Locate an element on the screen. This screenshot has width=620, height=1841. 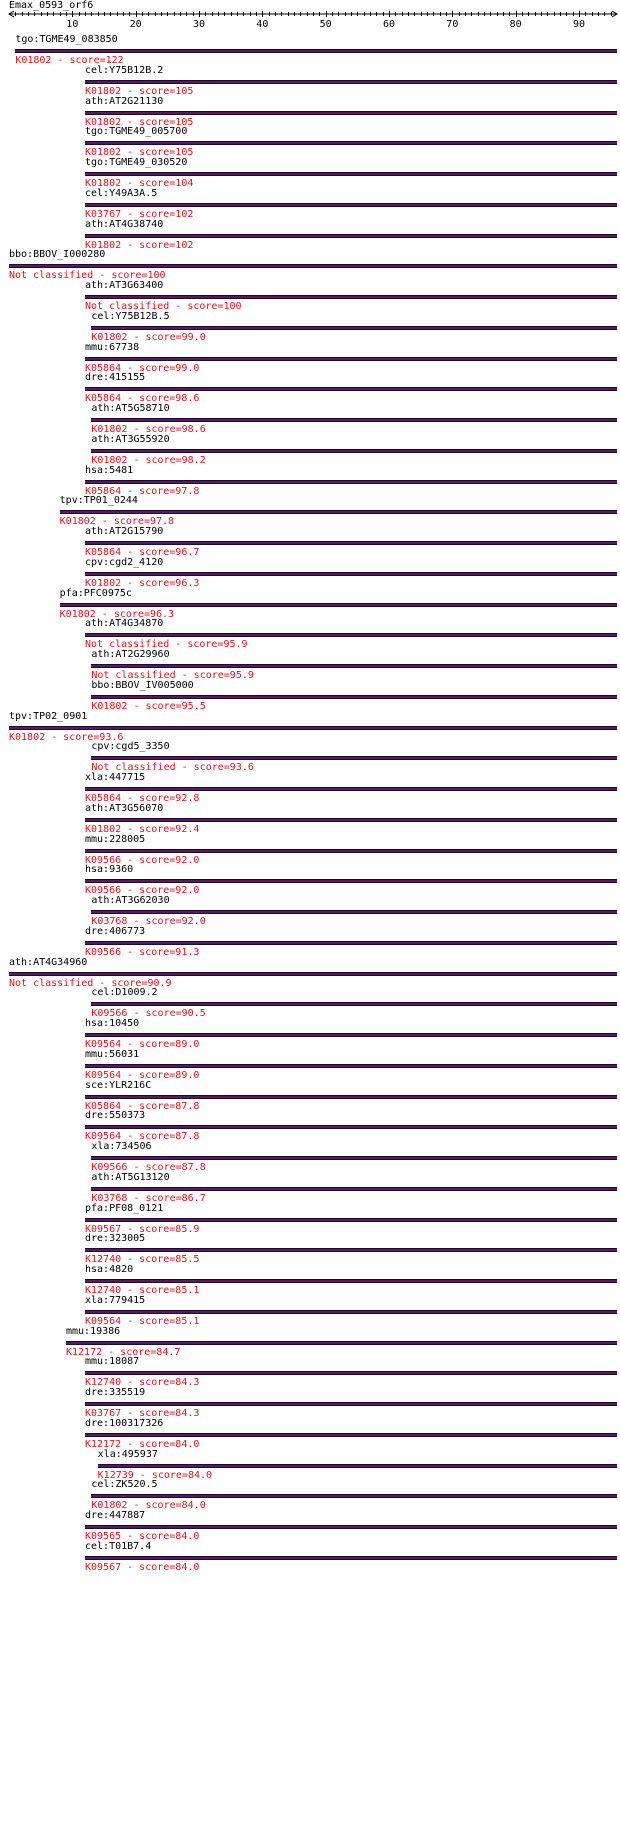
hit-name: xla:495937 is located at coordinates (127, 1454).